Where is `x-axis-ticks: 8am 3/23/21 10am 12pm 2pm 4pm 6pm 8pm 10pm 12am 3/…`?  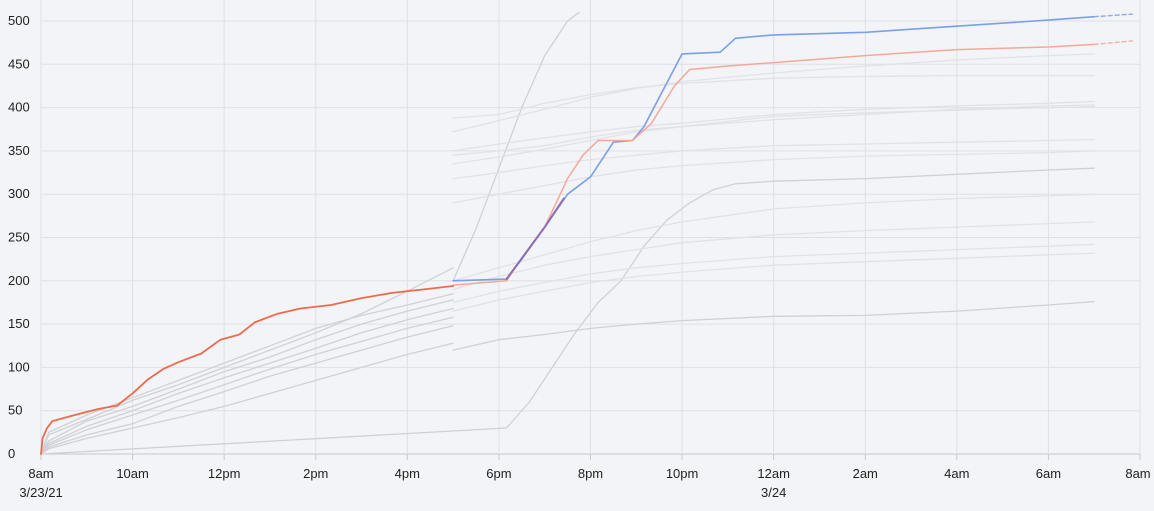
x-axis-ticks: 8am 3/23/21 10am 12pm 2pm 4pm 6pm 8pm 10pm 12am 3/… is located at coordinates (584, 483).